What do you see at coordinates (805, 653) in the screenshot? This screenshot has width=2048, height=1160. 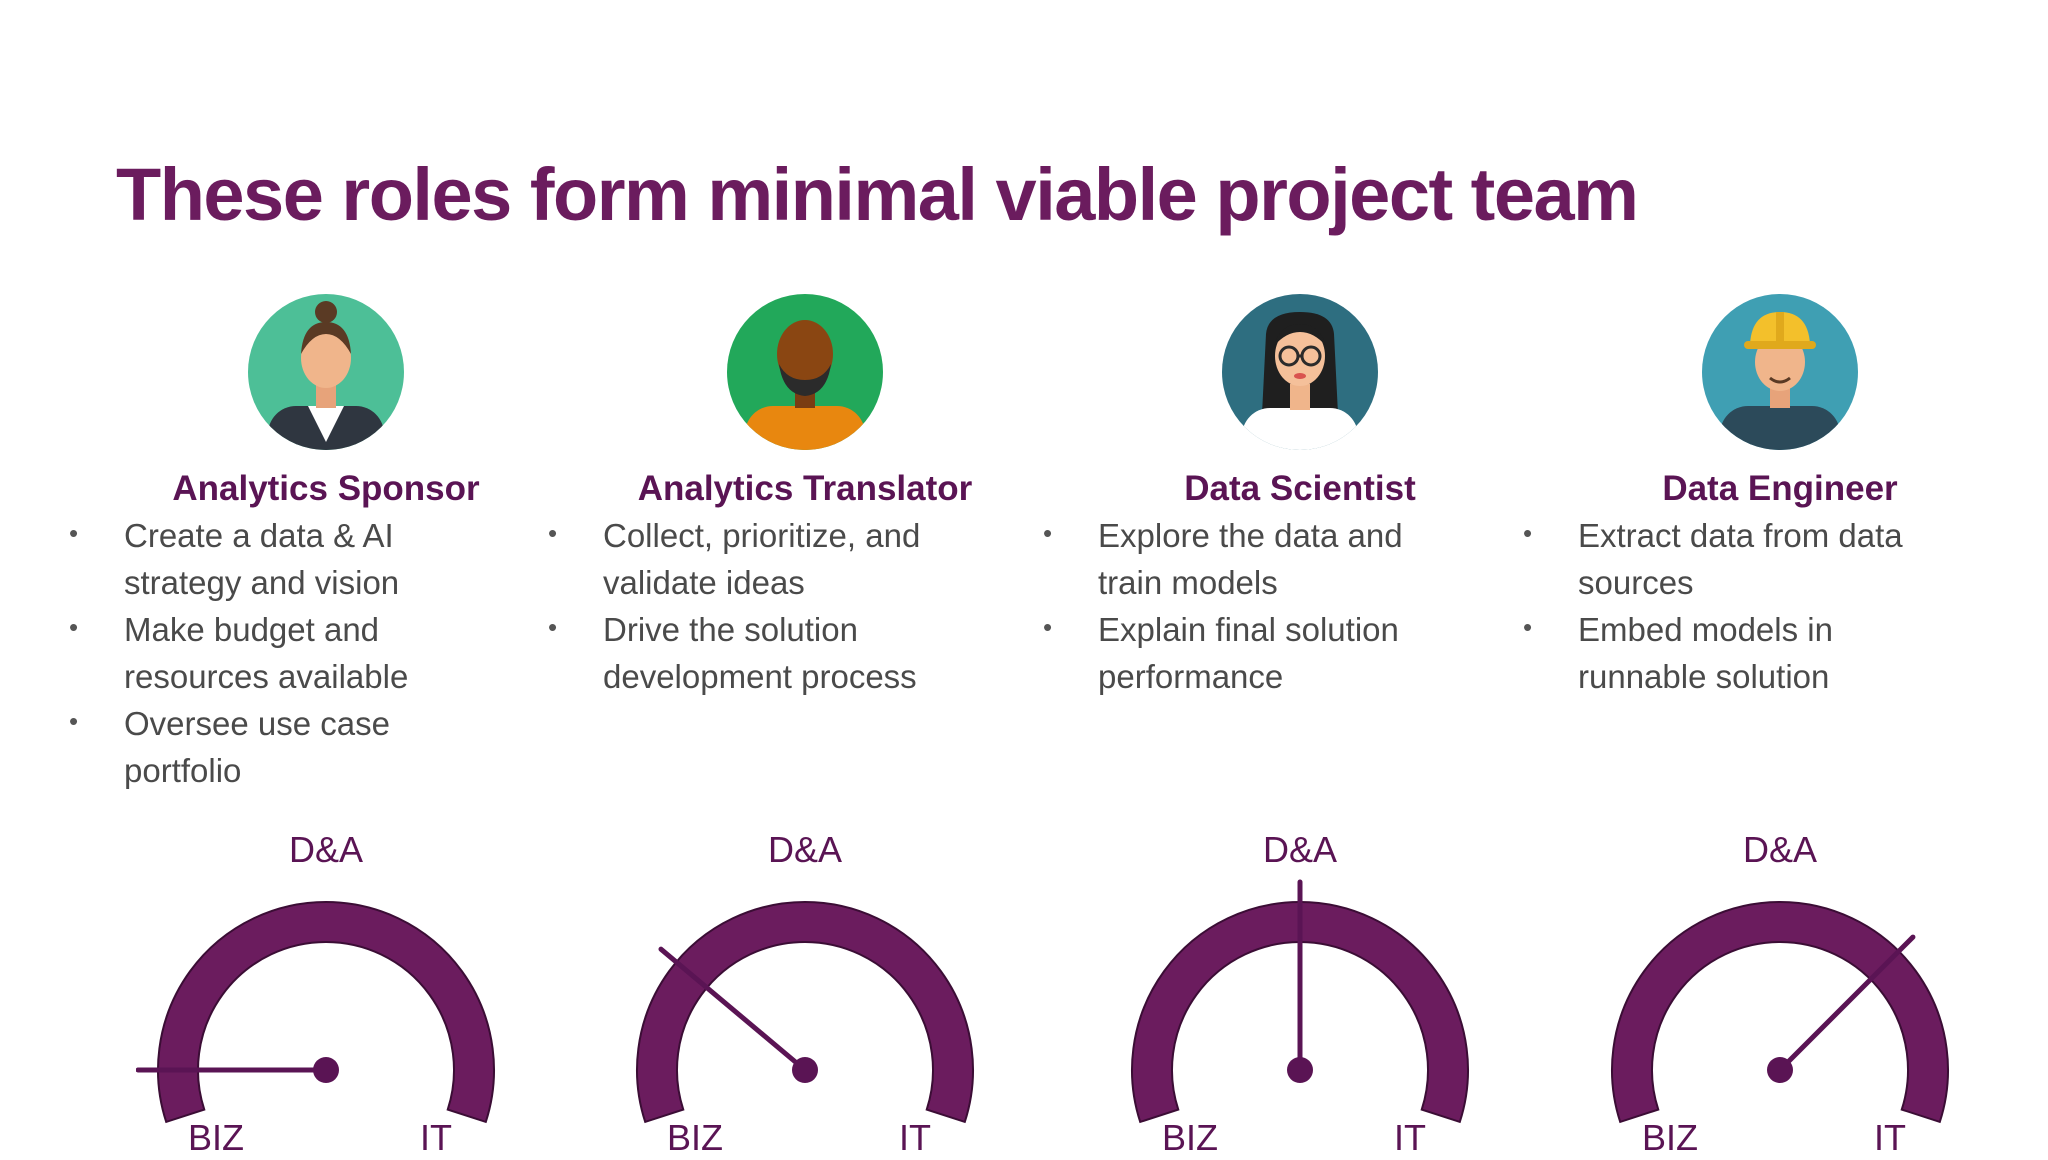 I see `bullet-item: • Drive the solution development process` at bounding box center [805, 653].